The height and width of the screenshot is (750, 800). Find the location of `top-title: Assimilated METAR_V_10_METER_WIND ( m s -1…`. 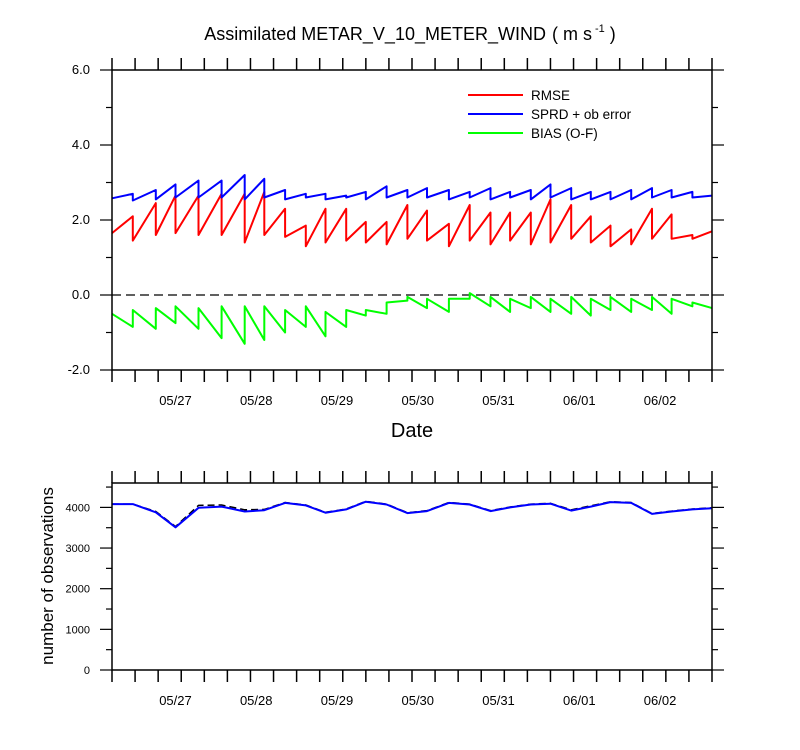

top-title: Assimilated METAR_V_10_METER_WIND ( m s -1… is located at coordinates (410, 34).